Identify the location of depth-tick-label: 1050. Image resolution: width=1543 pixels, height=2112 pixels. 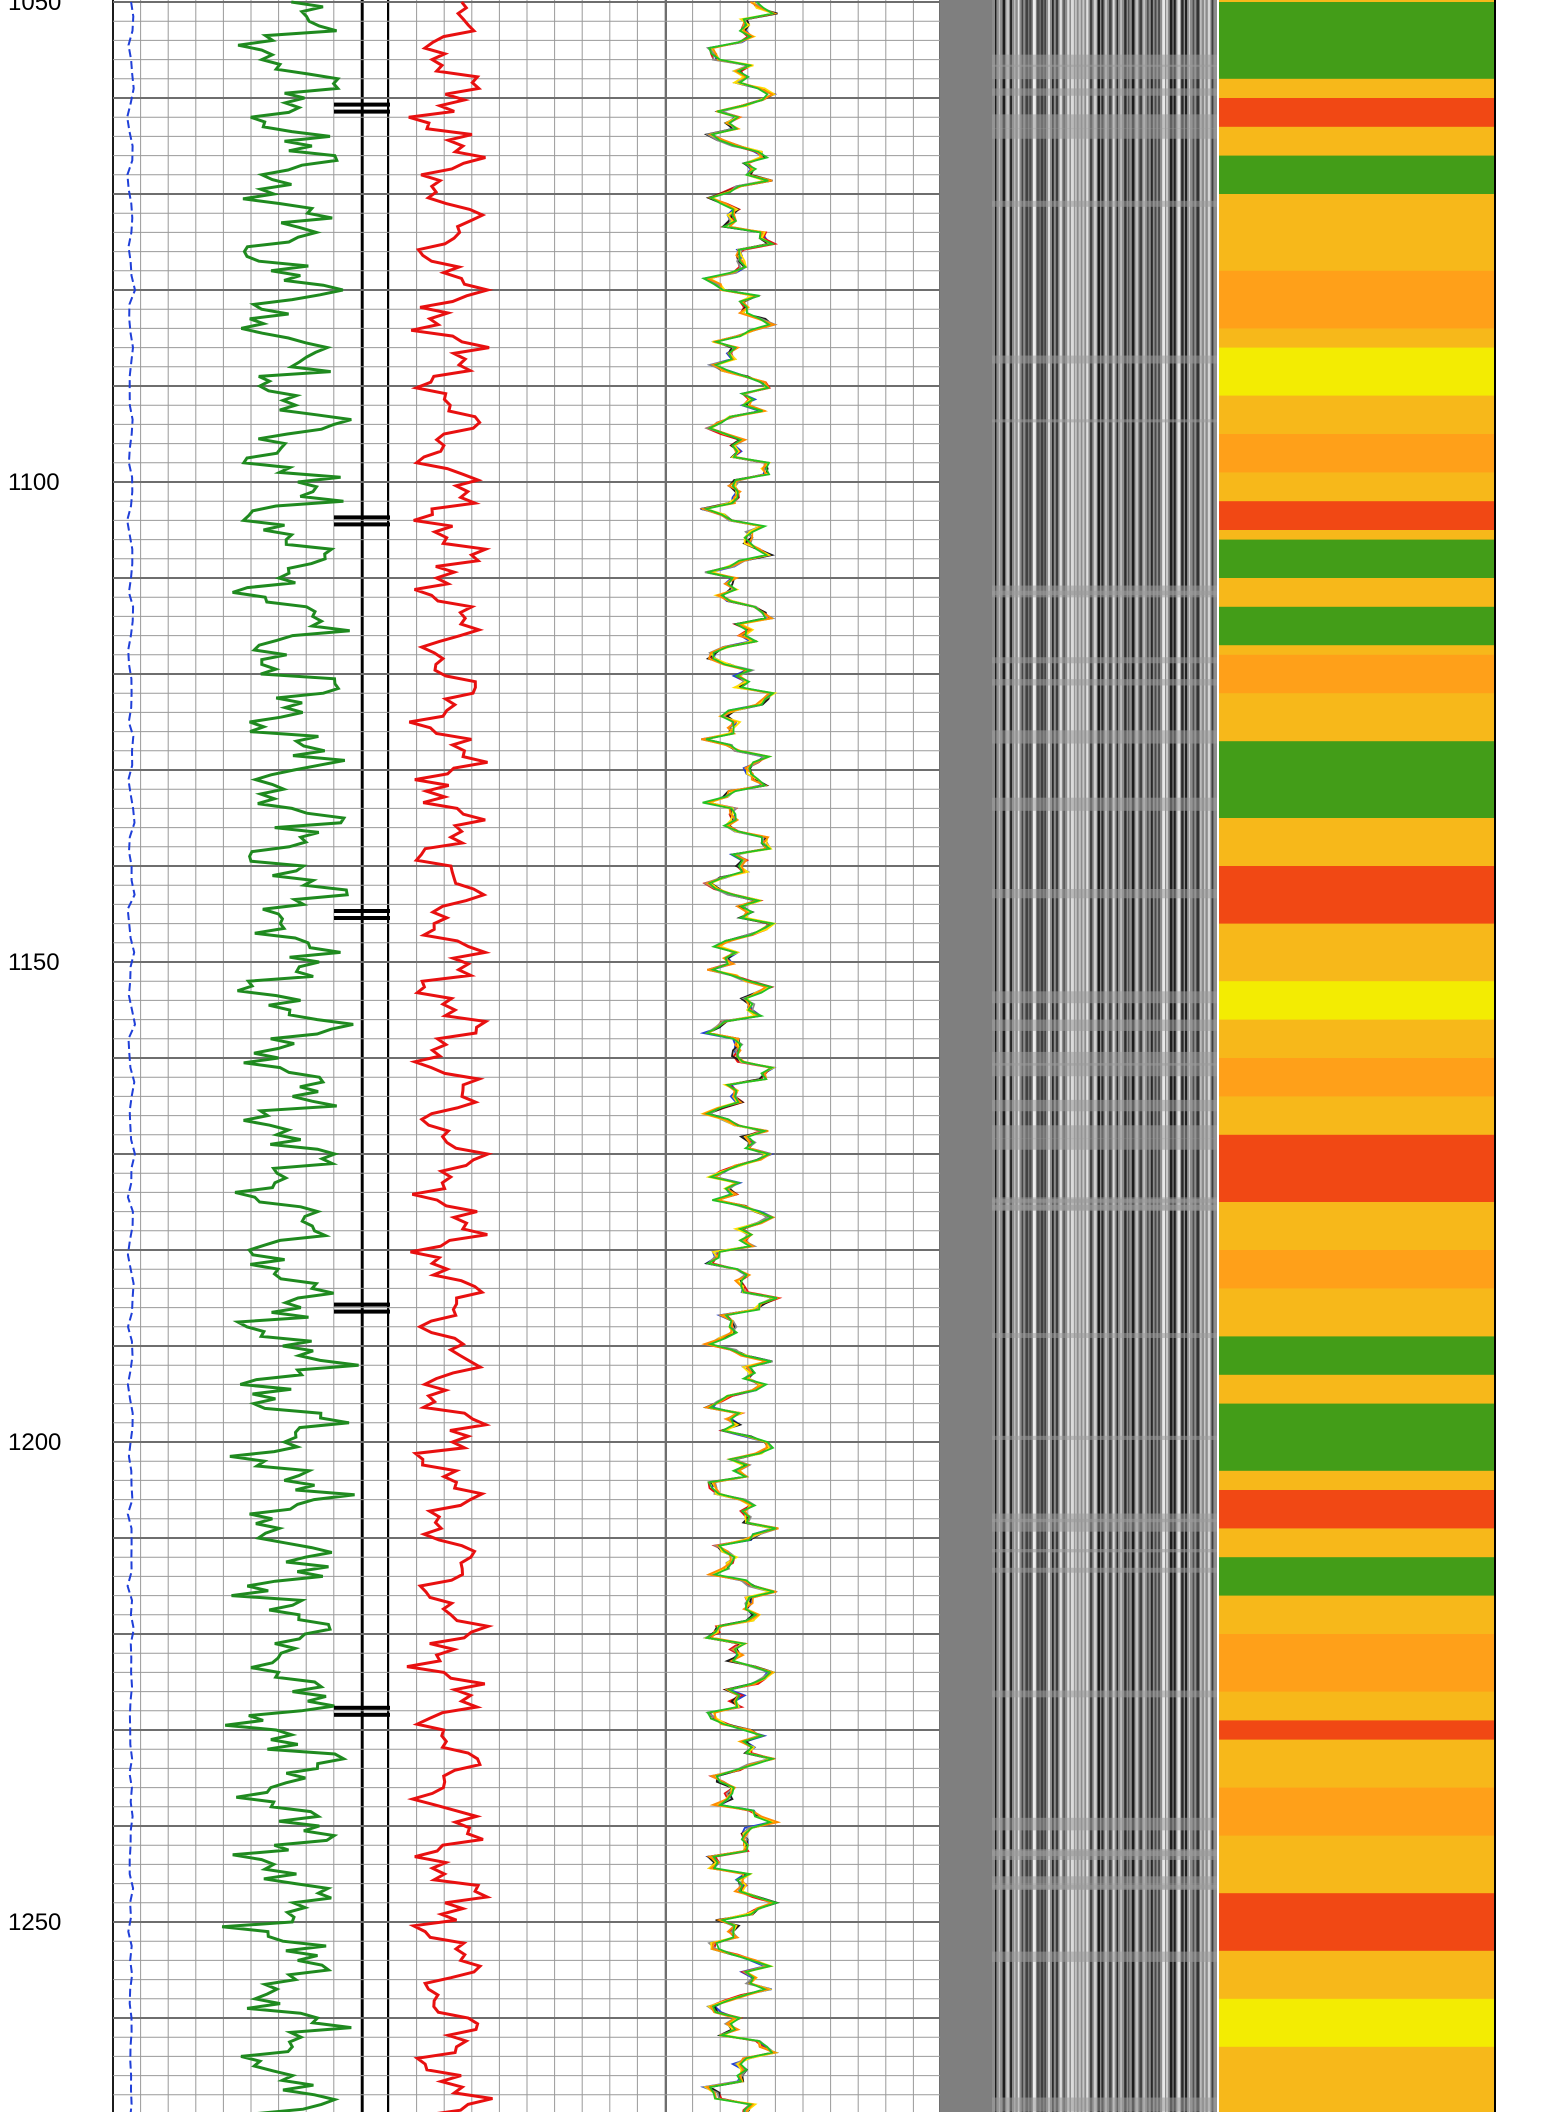
(34, 8).